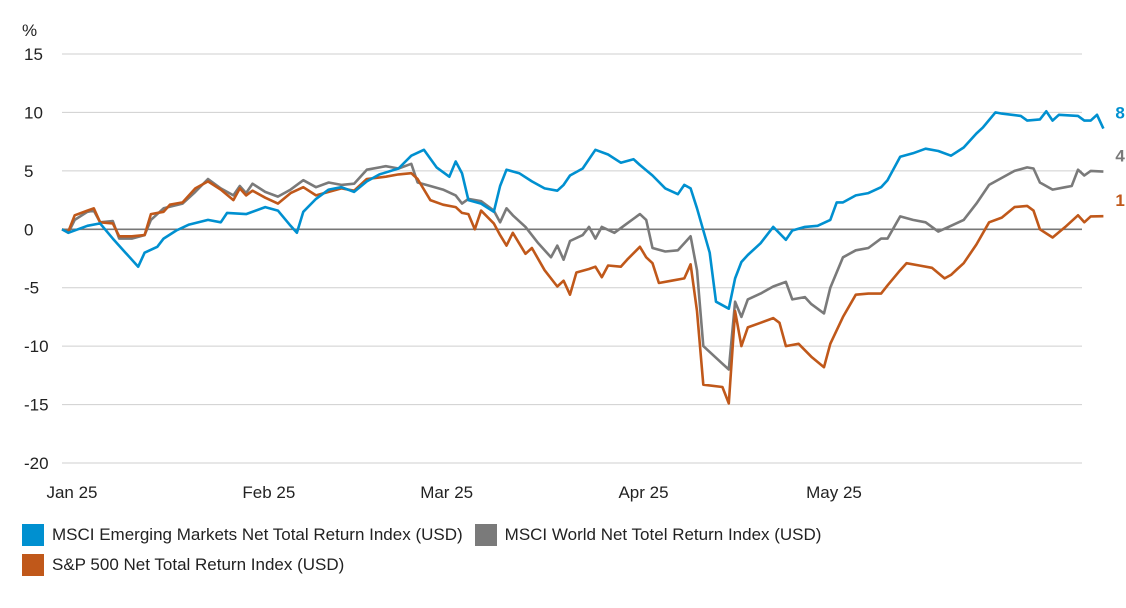  Describe the element at coordinates (33, 112) in the screenshot. I see `y-tick-label: 10` at that location.